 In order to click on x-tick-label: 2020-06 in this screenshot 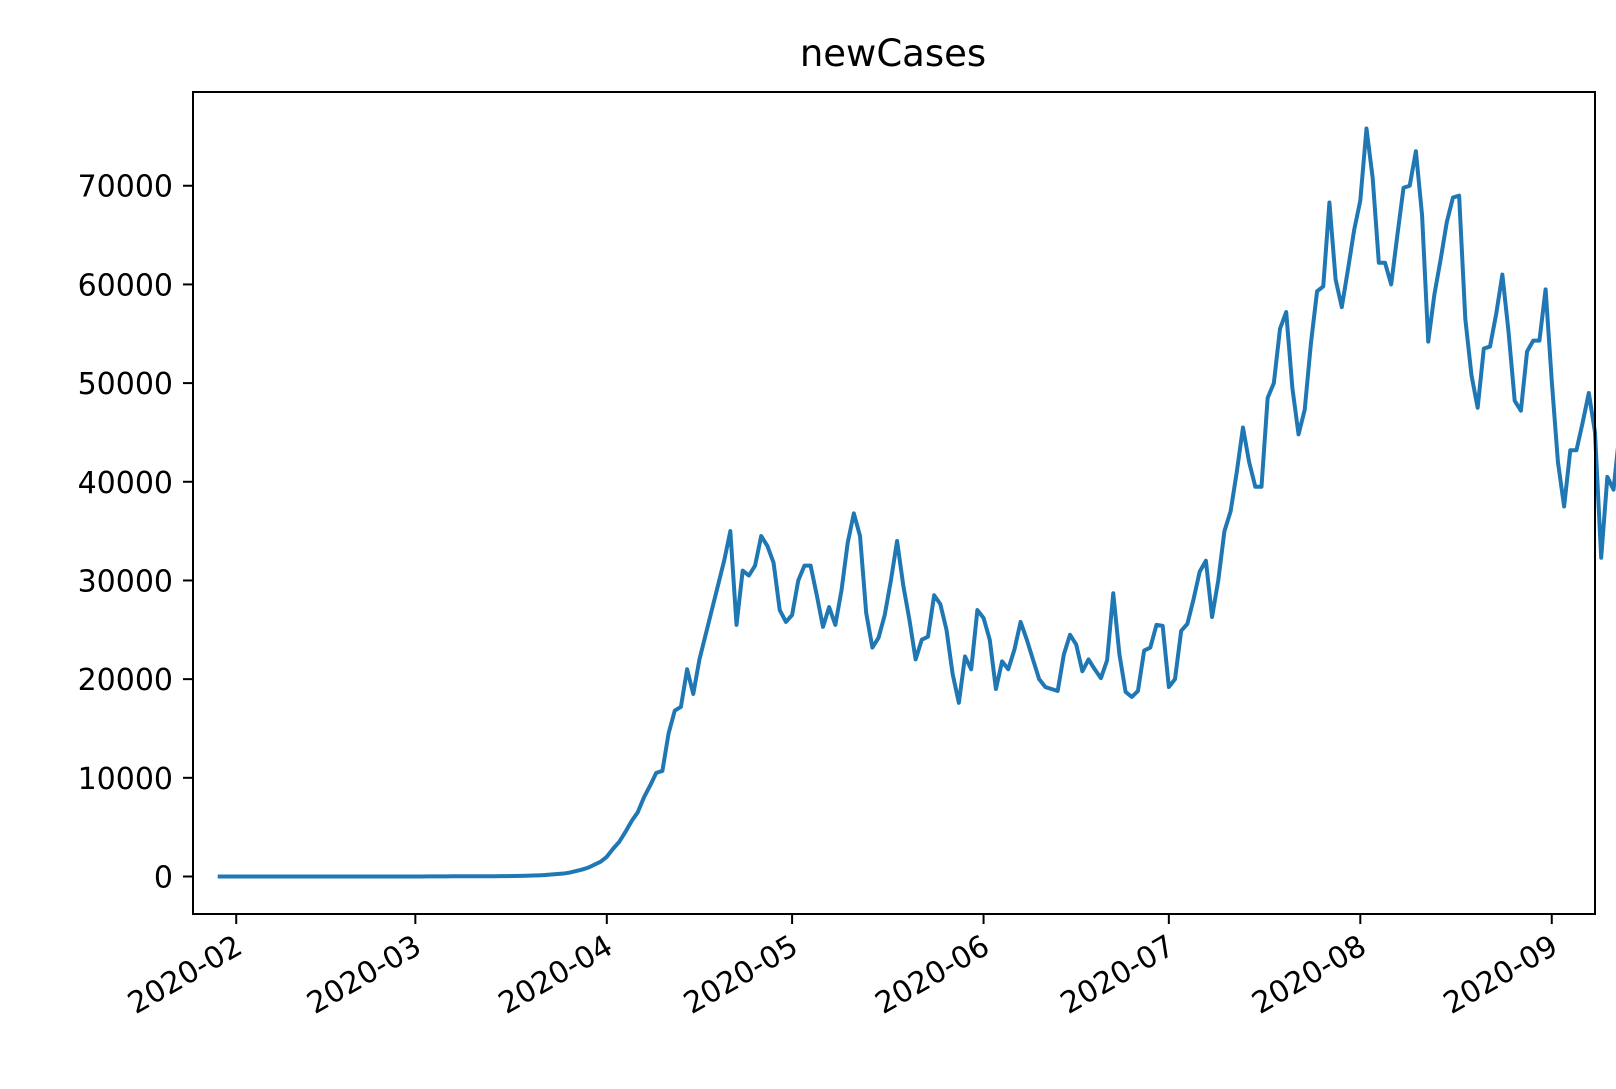, I will do `click(932, 975)`.